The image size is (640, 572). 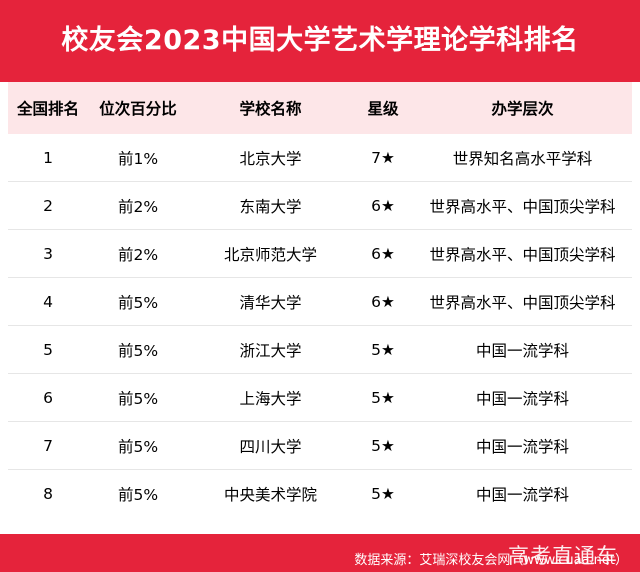 What do you see at coordinates (320, 553) in the screenshot?
I see `footer-bar: 高考直通车 数据来源：艾瑞深校友会网（www.cuaa.net）` at bounding box center [320, 553].